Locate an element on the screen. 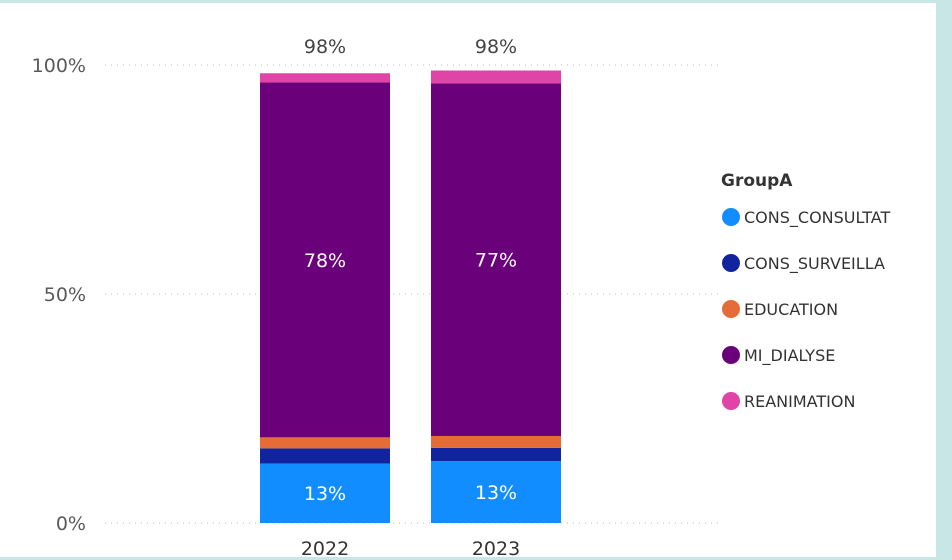 The height and width of the screenshot is (560, 952). y-tick-label: 50% is located at coordinates (65, 295).